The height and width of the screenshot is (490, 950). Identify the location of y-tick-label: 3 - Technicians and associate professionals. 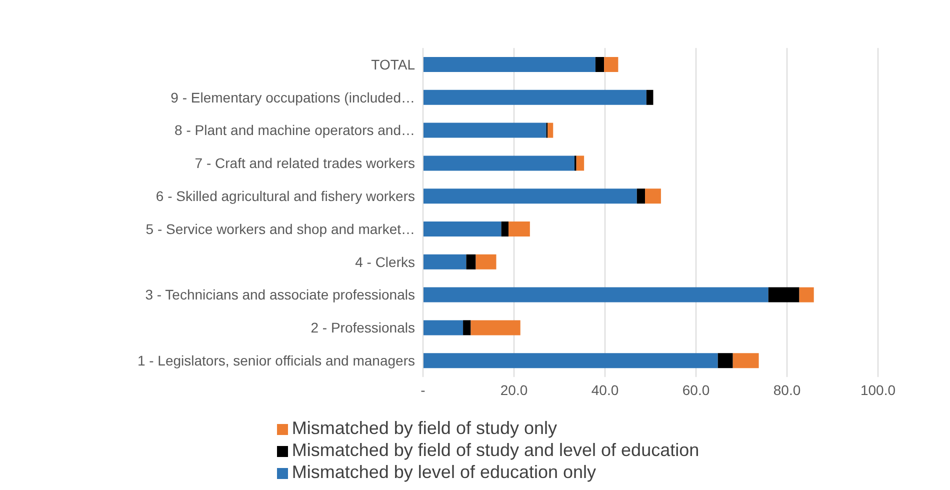
(280, 294).